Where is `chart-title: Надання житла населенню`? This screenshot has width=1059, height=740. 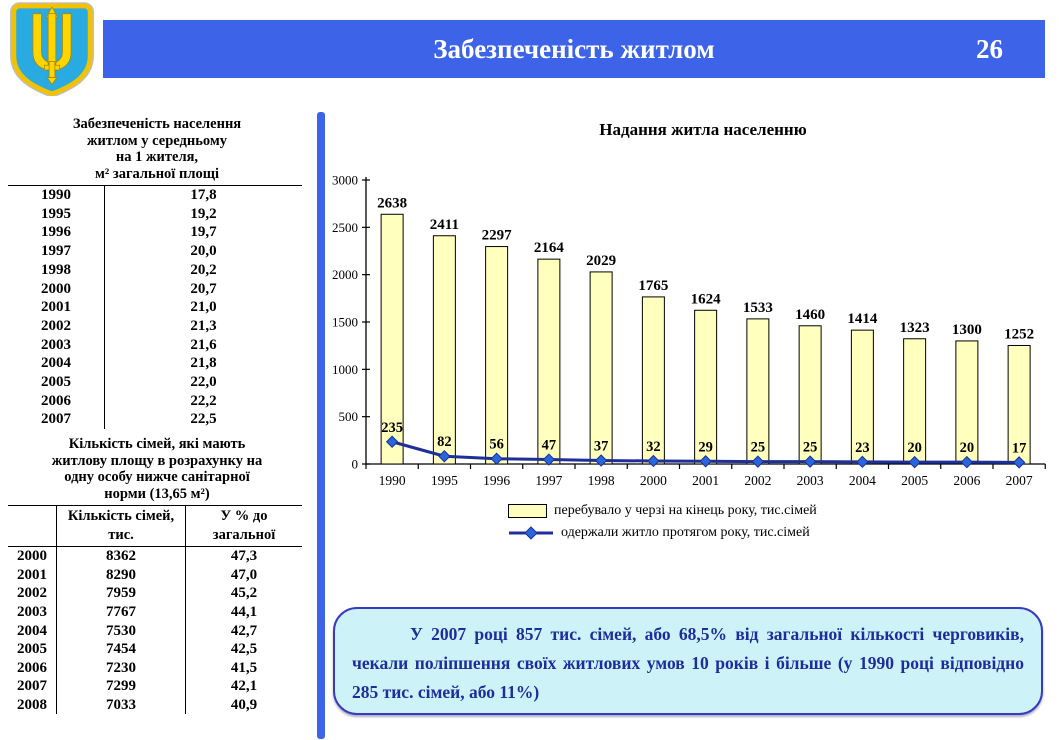 chart-title: Надання житла населенню is located at coordinates (703, 129).